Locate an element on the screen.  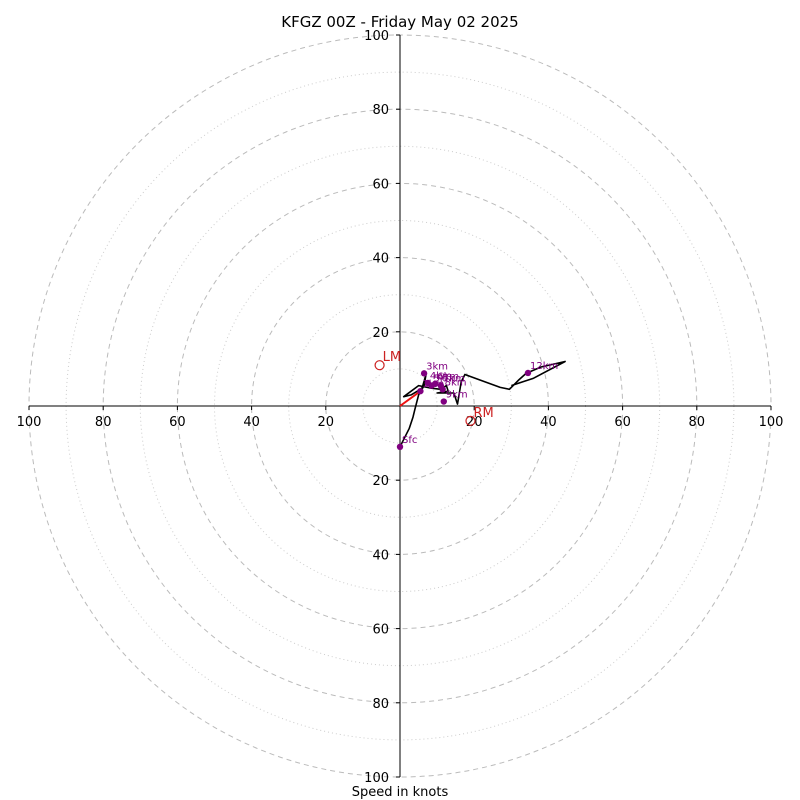
height-markers-layer: Sfc1km3km4km5km6km7km8km9km12km is located at coordinates (477, 406).